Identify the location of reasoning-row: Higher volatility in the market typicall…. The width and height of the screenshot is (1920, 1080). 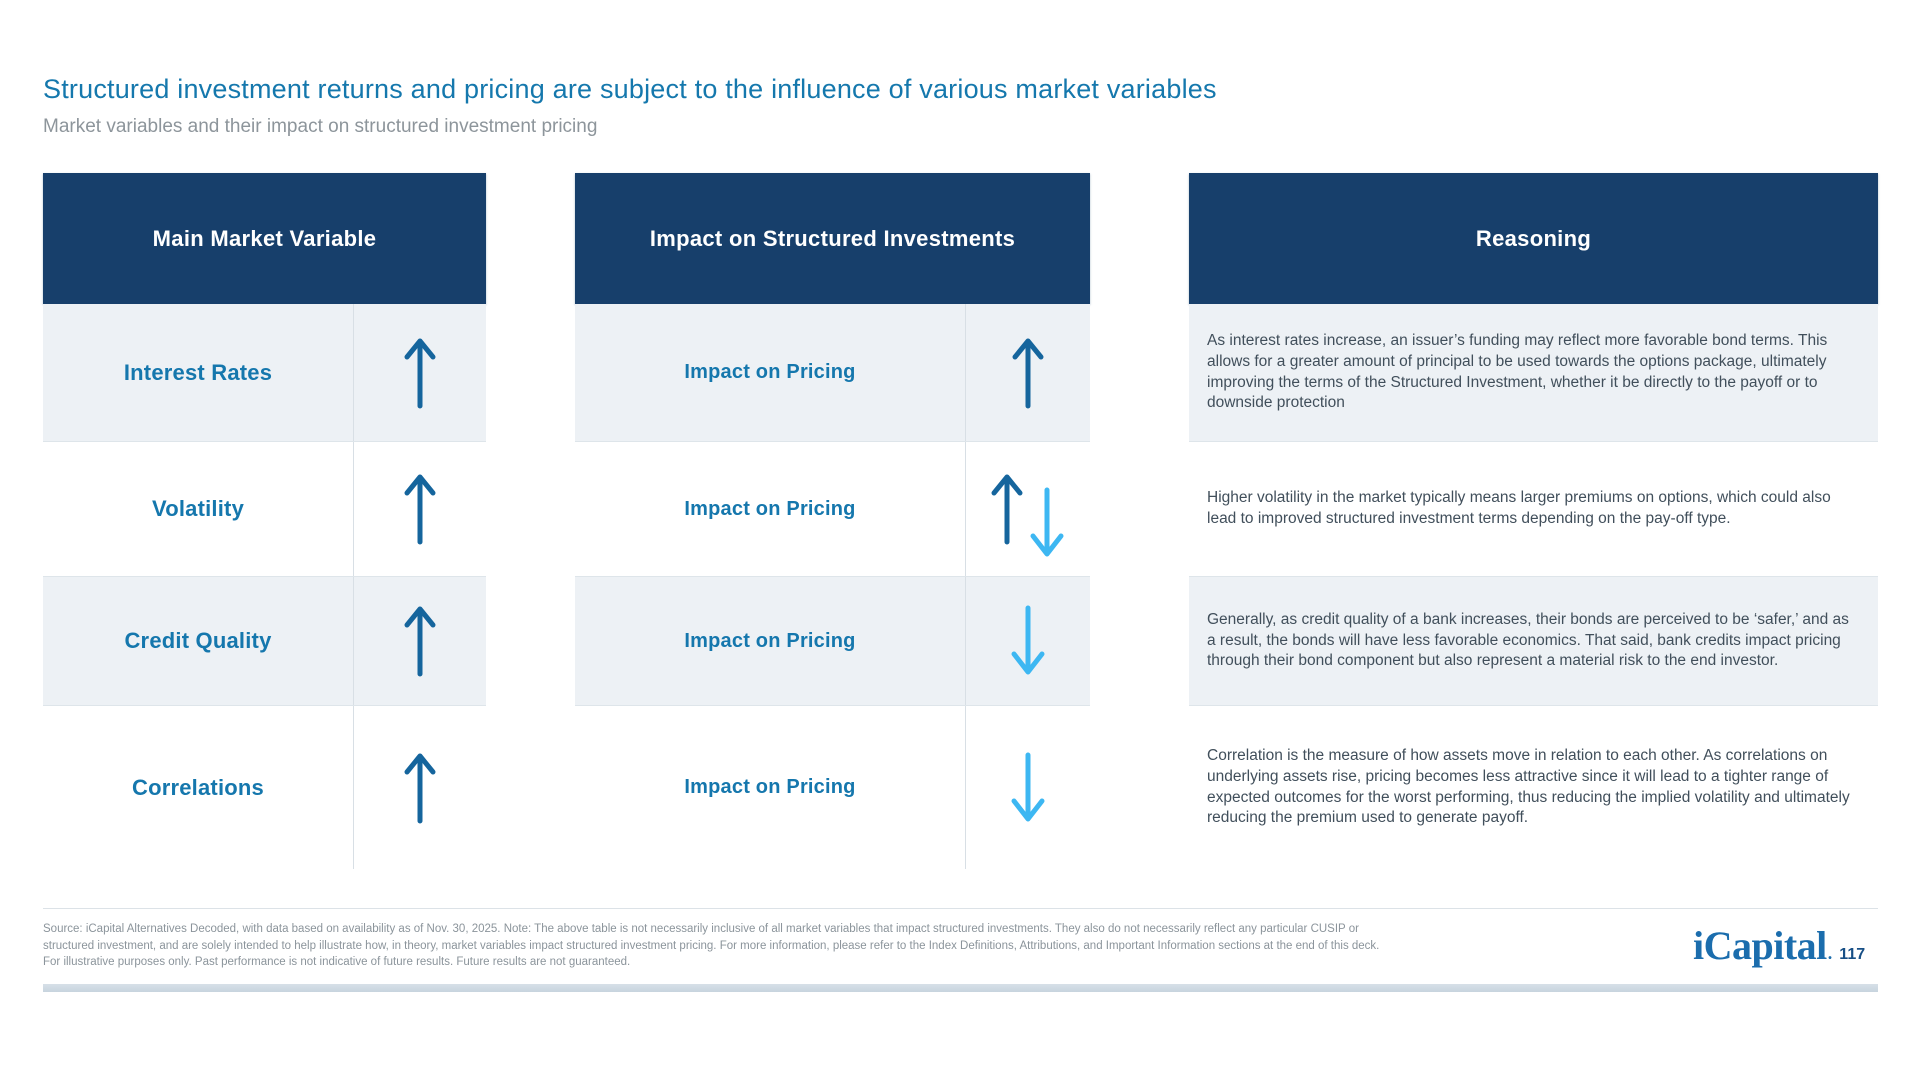
(1533, 508).